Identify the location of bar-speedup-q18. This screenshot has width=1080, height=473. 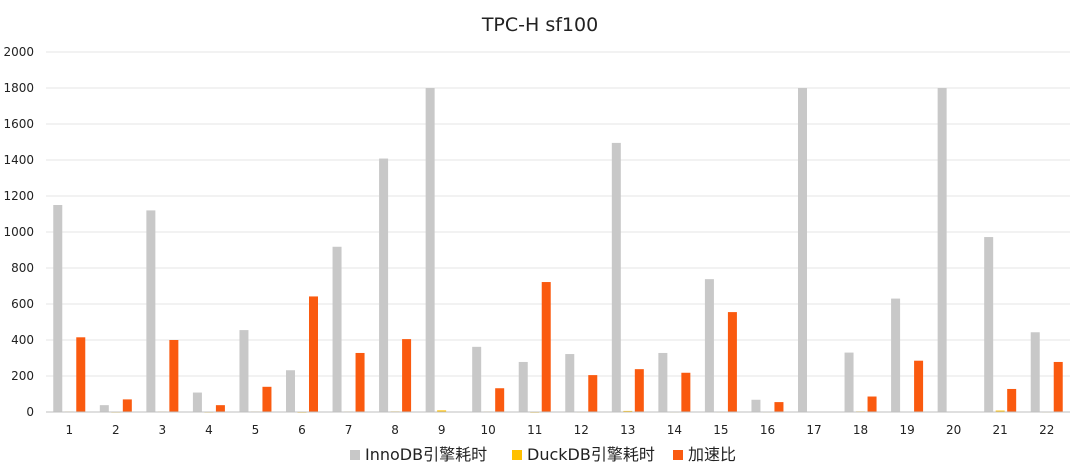
(872, 404).